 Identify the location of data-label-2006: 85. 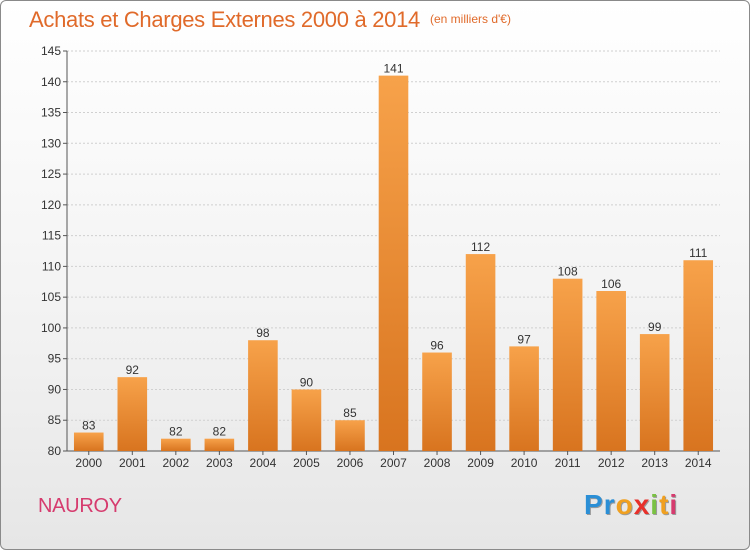
(350, 413).